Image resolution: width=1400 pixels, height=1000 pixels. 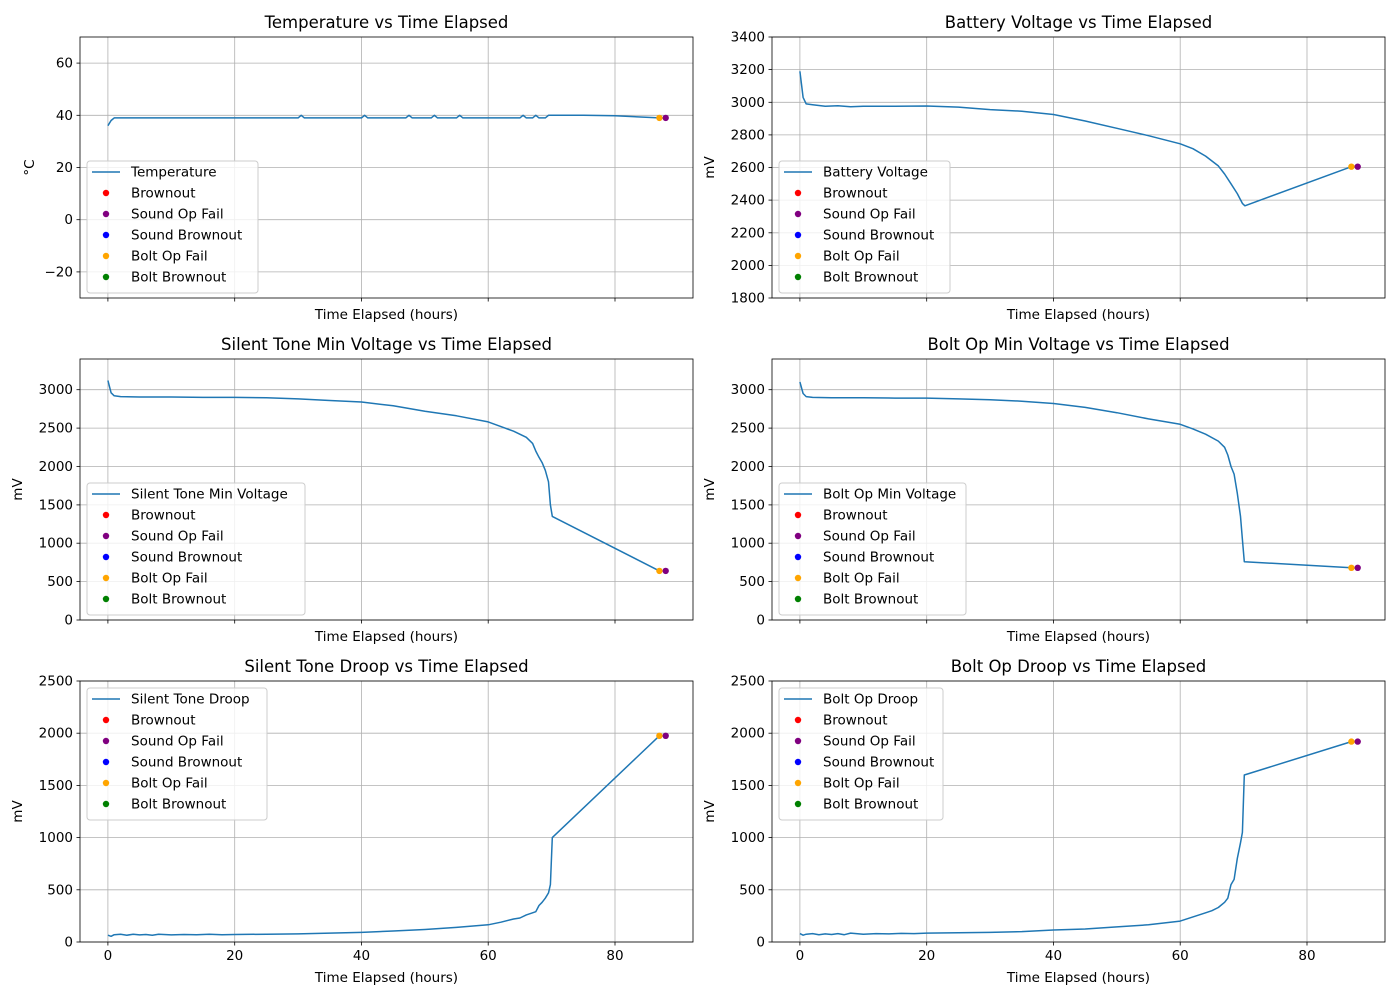 What do you see at coordinates (173, 173) in the screenshot?
I see `legend-label: Temperature` at bounding box center [173, 173].